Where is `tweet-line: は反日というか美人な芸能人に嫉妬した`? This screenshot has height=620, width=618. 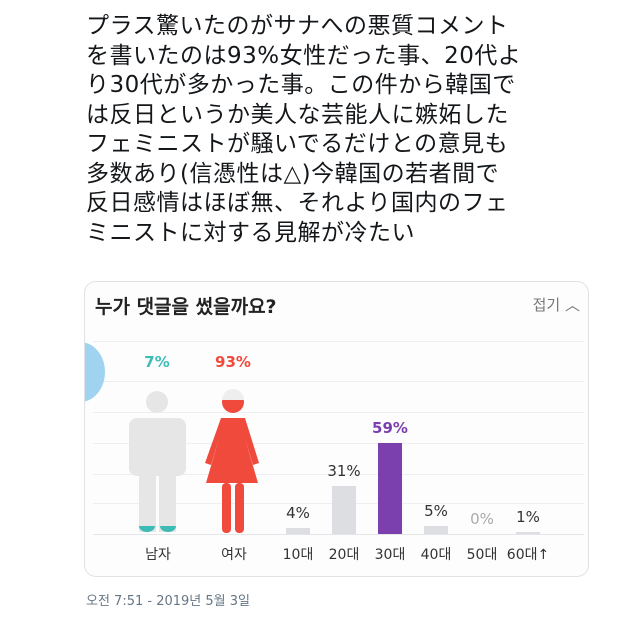 tweet-line: は反日というか美人な芸能人に嫉妬した is located at coordinates (297, 114).